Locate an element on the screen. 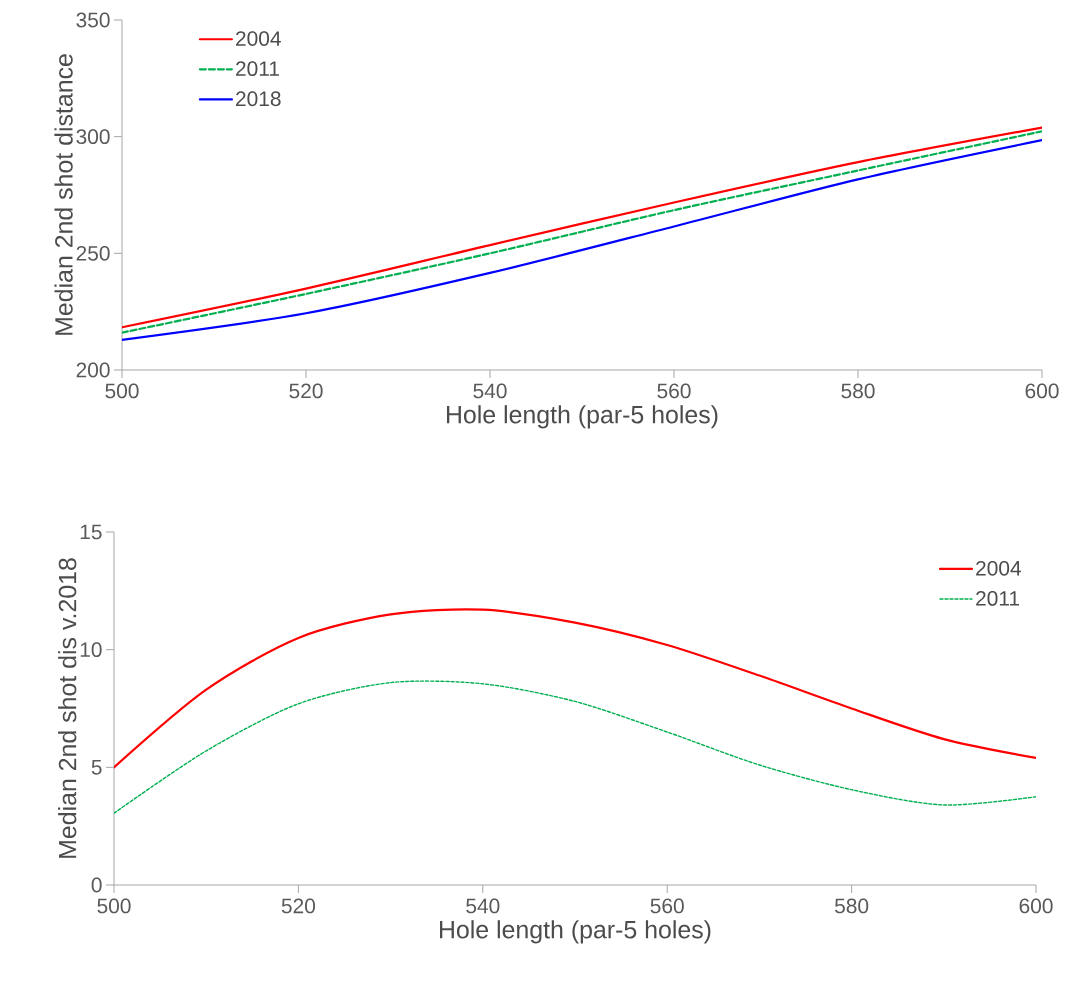  legend-label: 2018 is located at coordinates (258, 99).